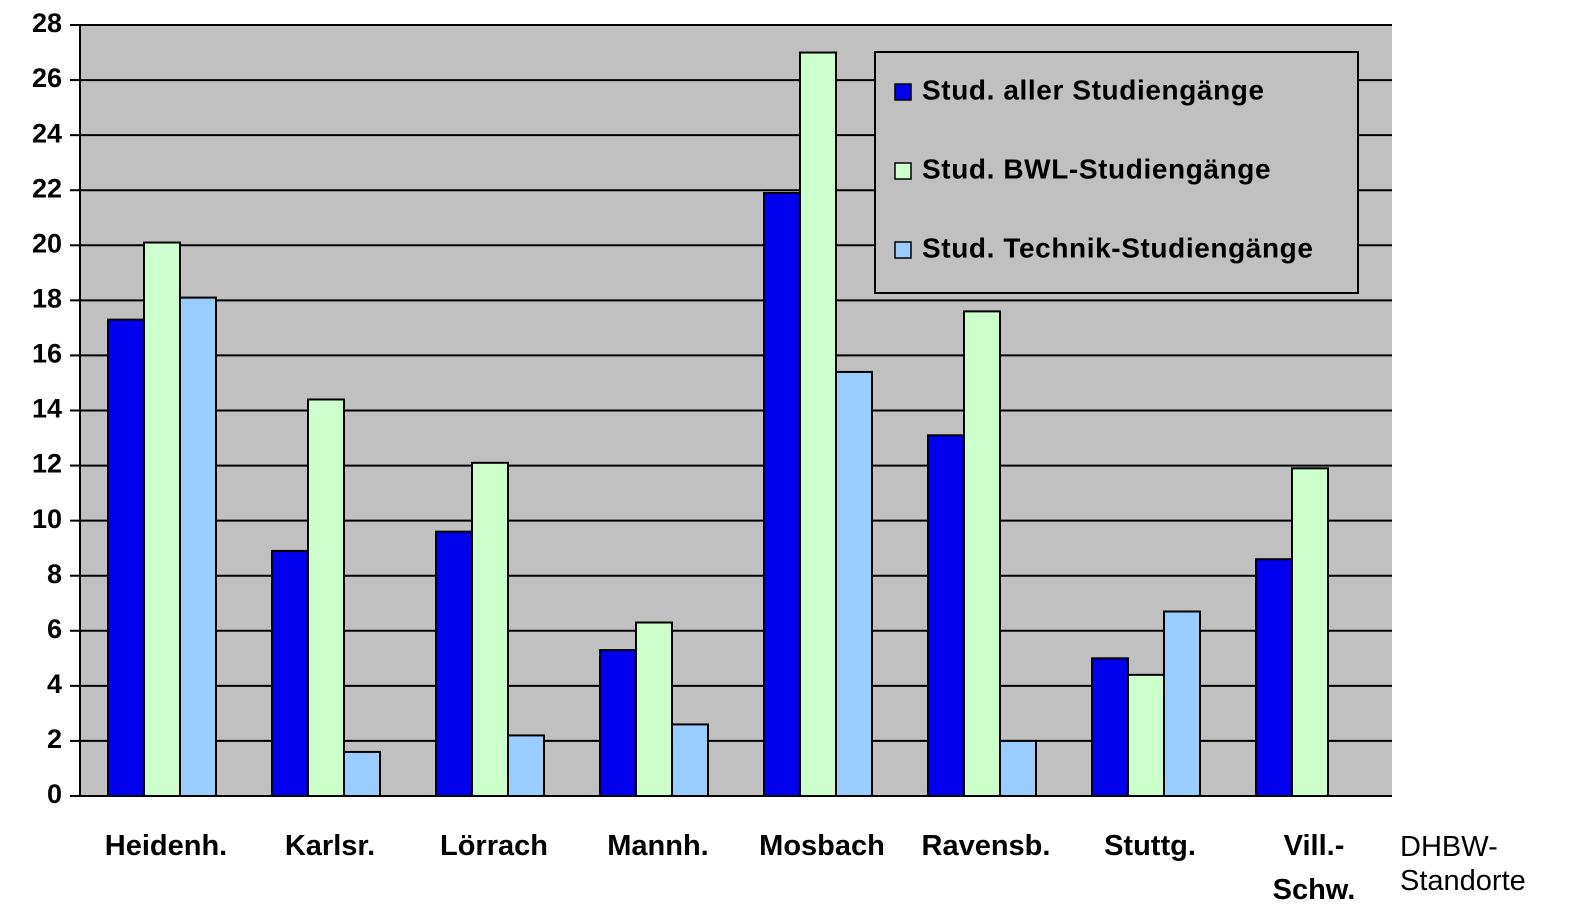  Describe the element at coordinates (822, 846) in the screenshot. I see `x-tick-label: Mosbach` at that location.